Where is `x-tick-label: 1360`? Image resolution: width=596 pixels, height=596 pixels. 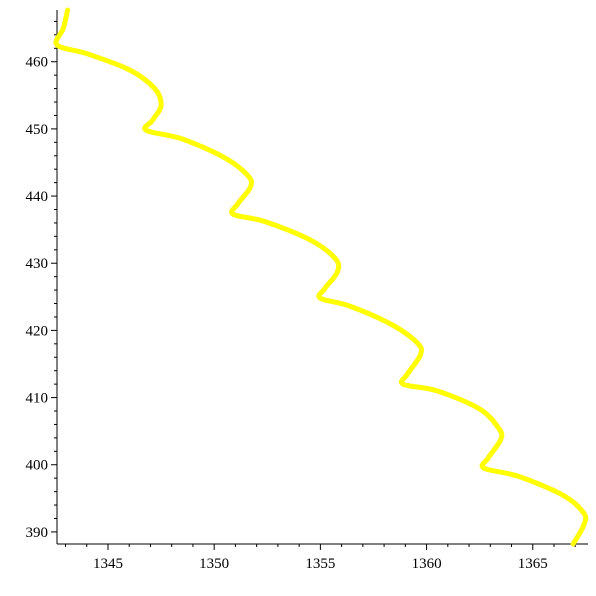 x-tick-label: 1360 is located at coordinates (427, 564).